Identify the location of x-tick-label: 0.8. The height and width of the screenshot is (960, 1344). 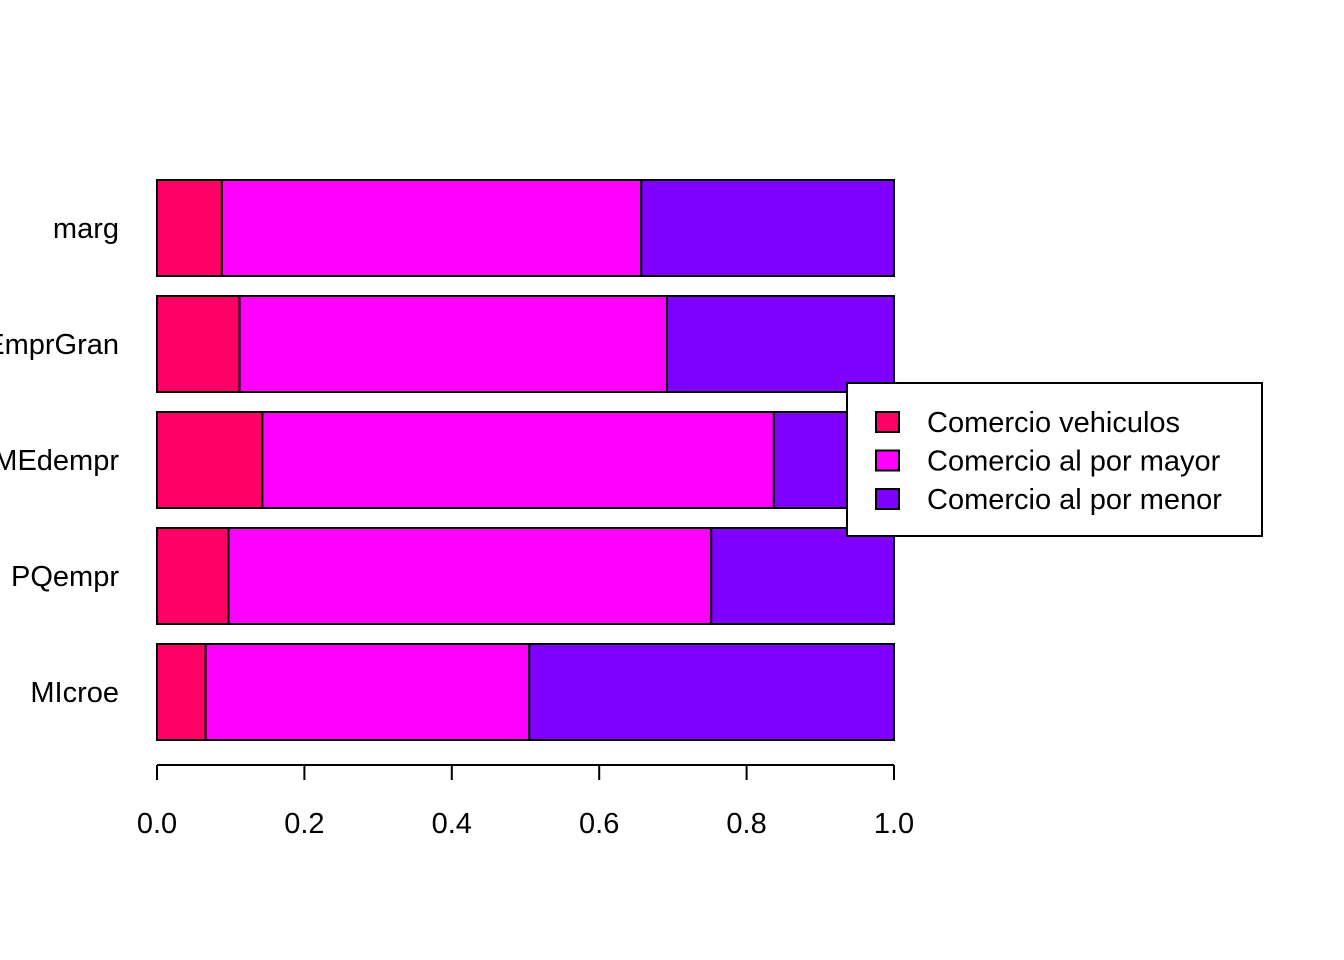
(746, 824).